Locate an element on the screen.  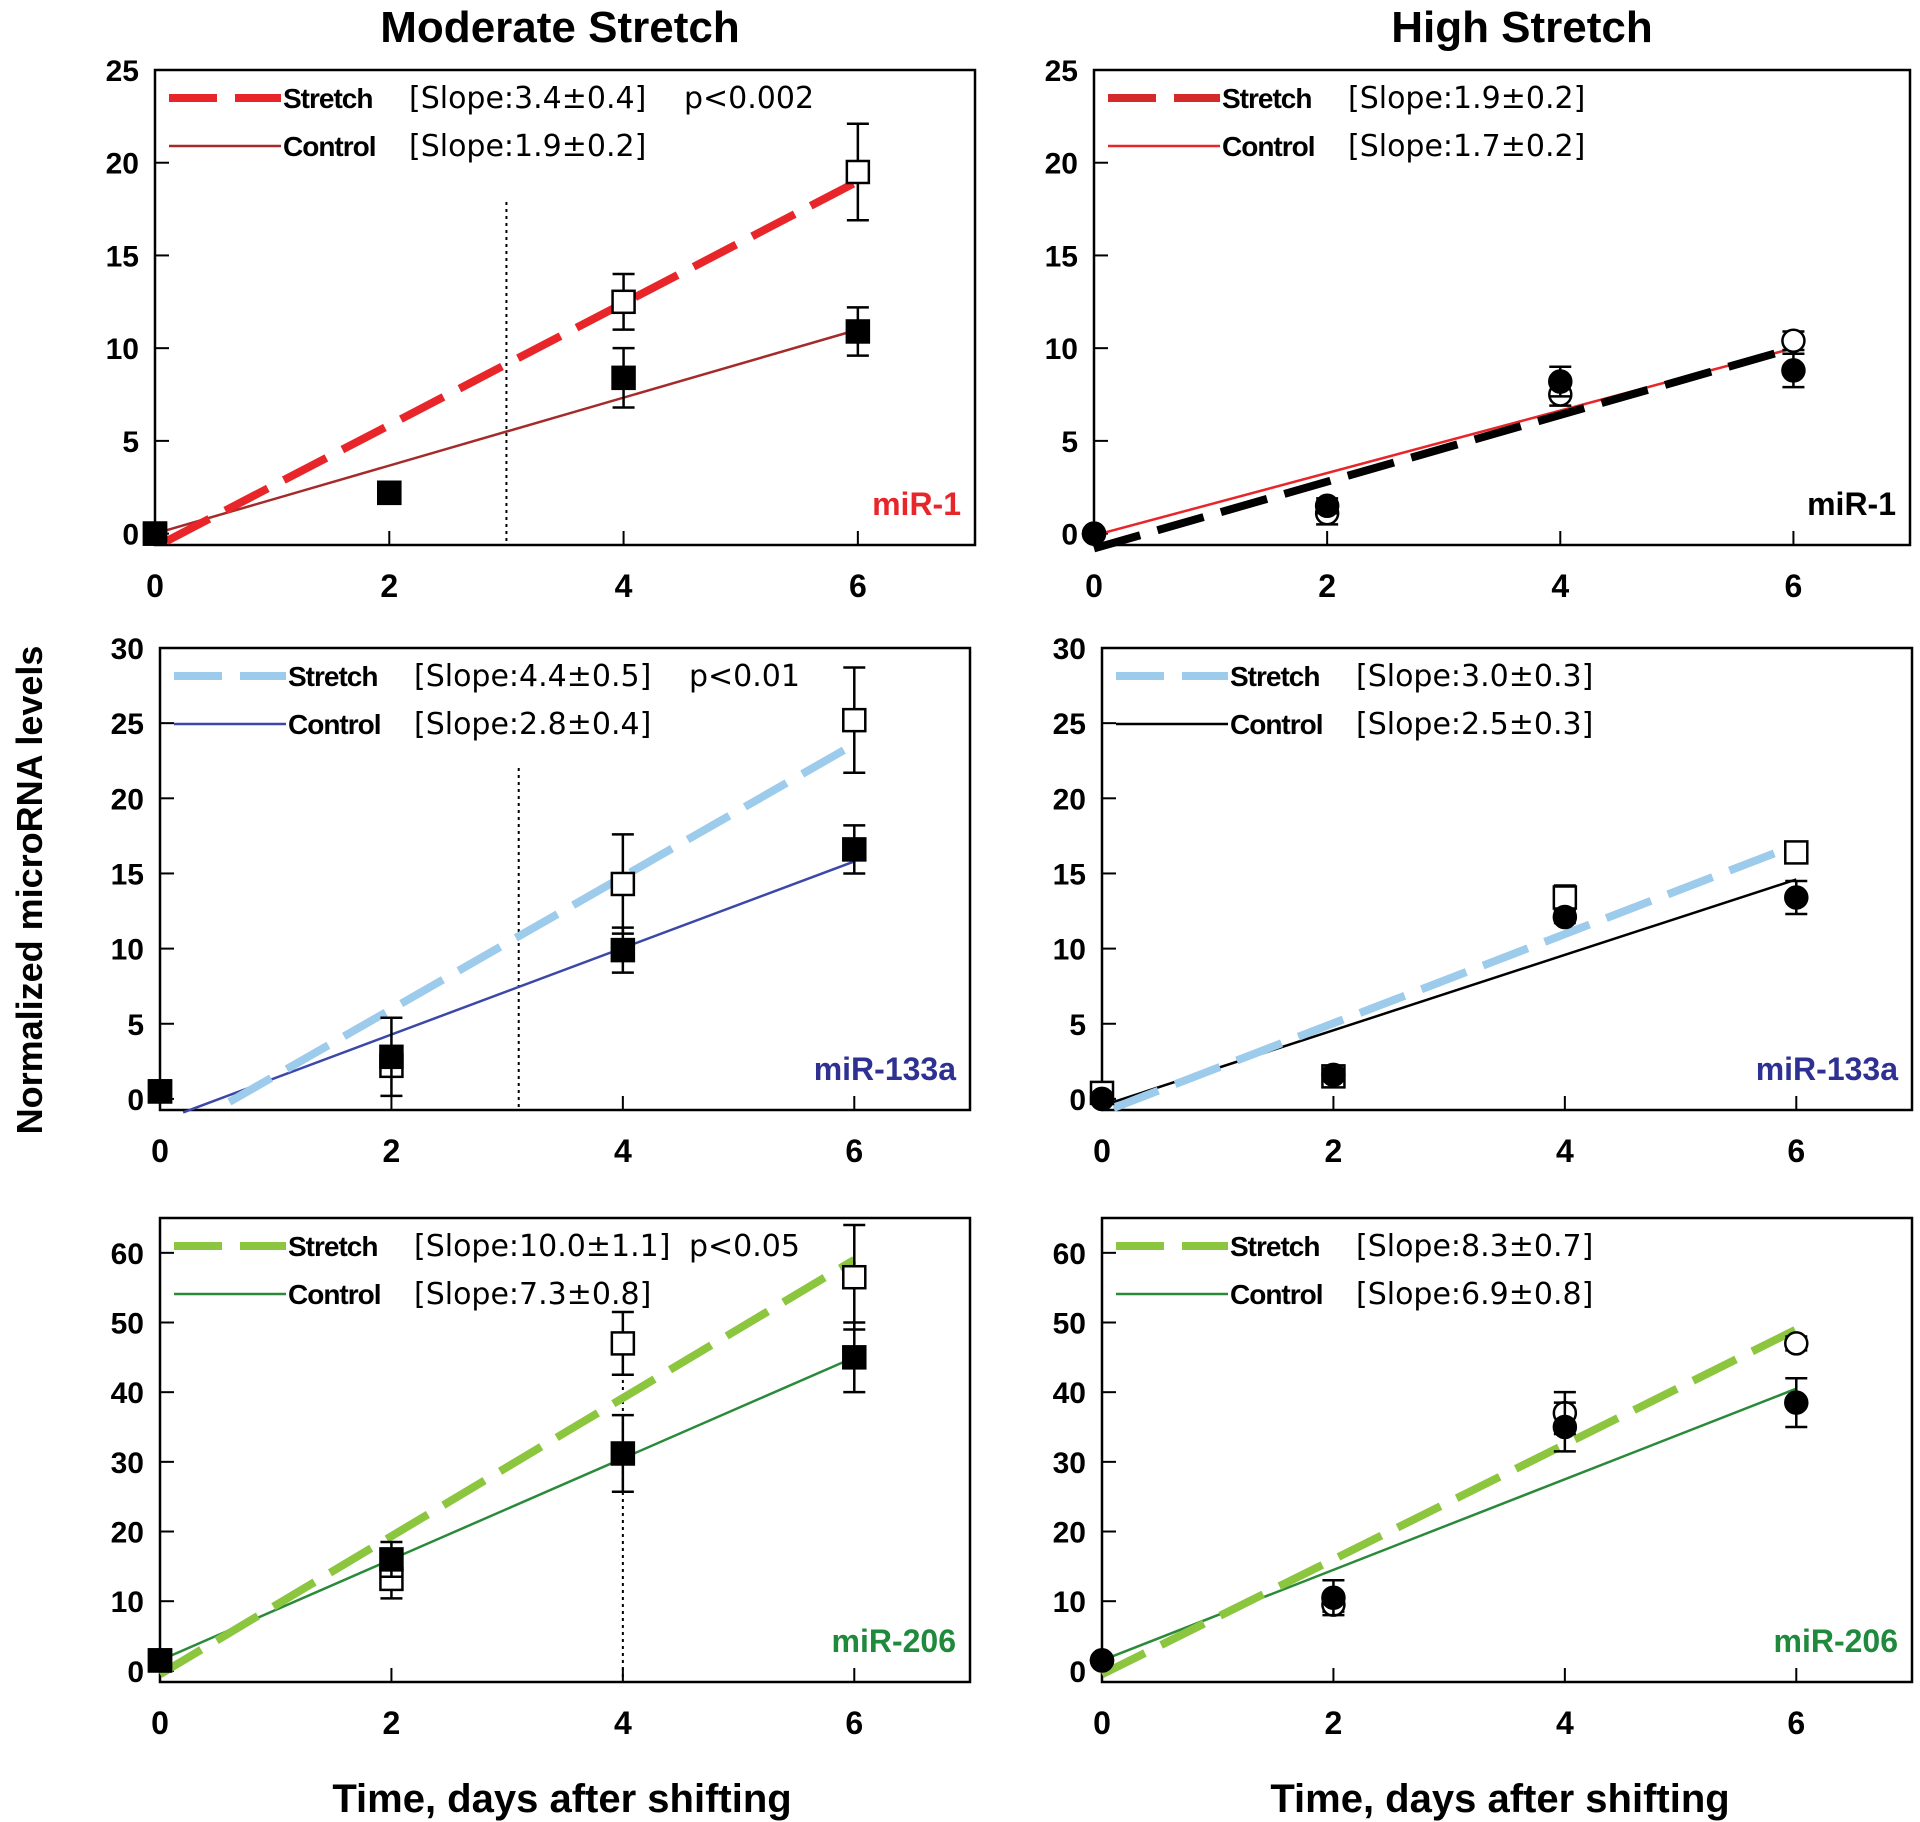
legend-control-slope: [Slope:1.9±0.2] is located at coordinates (527, 146).